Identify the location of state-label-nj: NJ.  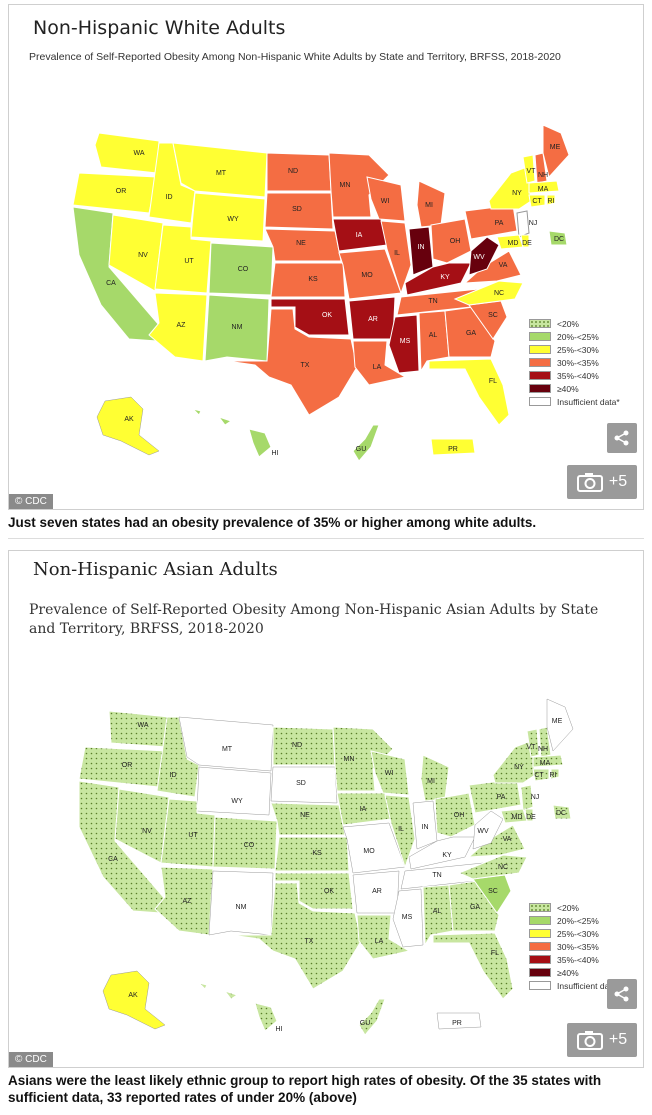
(535, 797).